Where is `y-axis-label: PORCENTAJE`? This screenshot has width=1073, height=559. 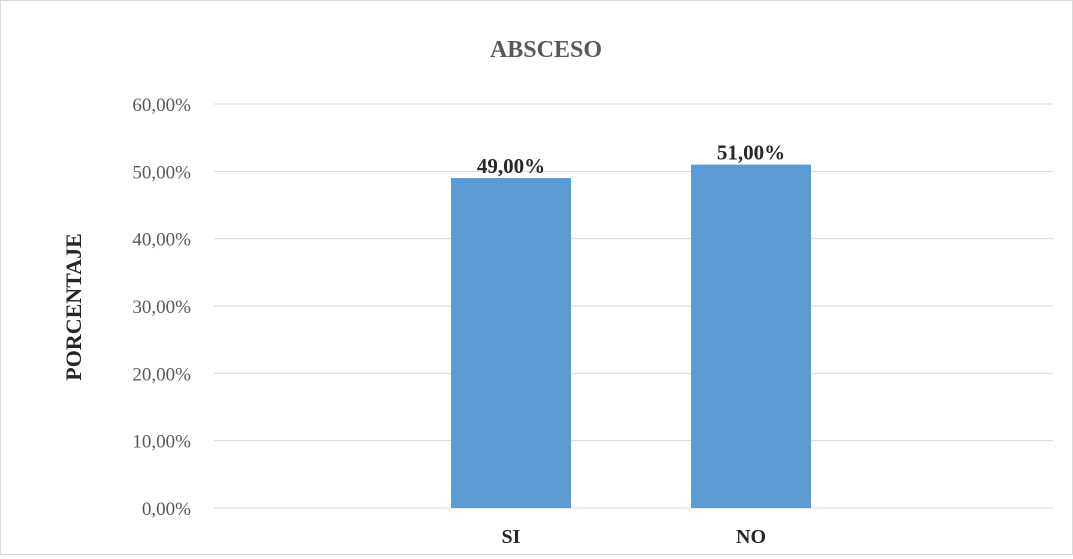
y-axis-label: PORCENTAJE is located at coordinates (73, 307).